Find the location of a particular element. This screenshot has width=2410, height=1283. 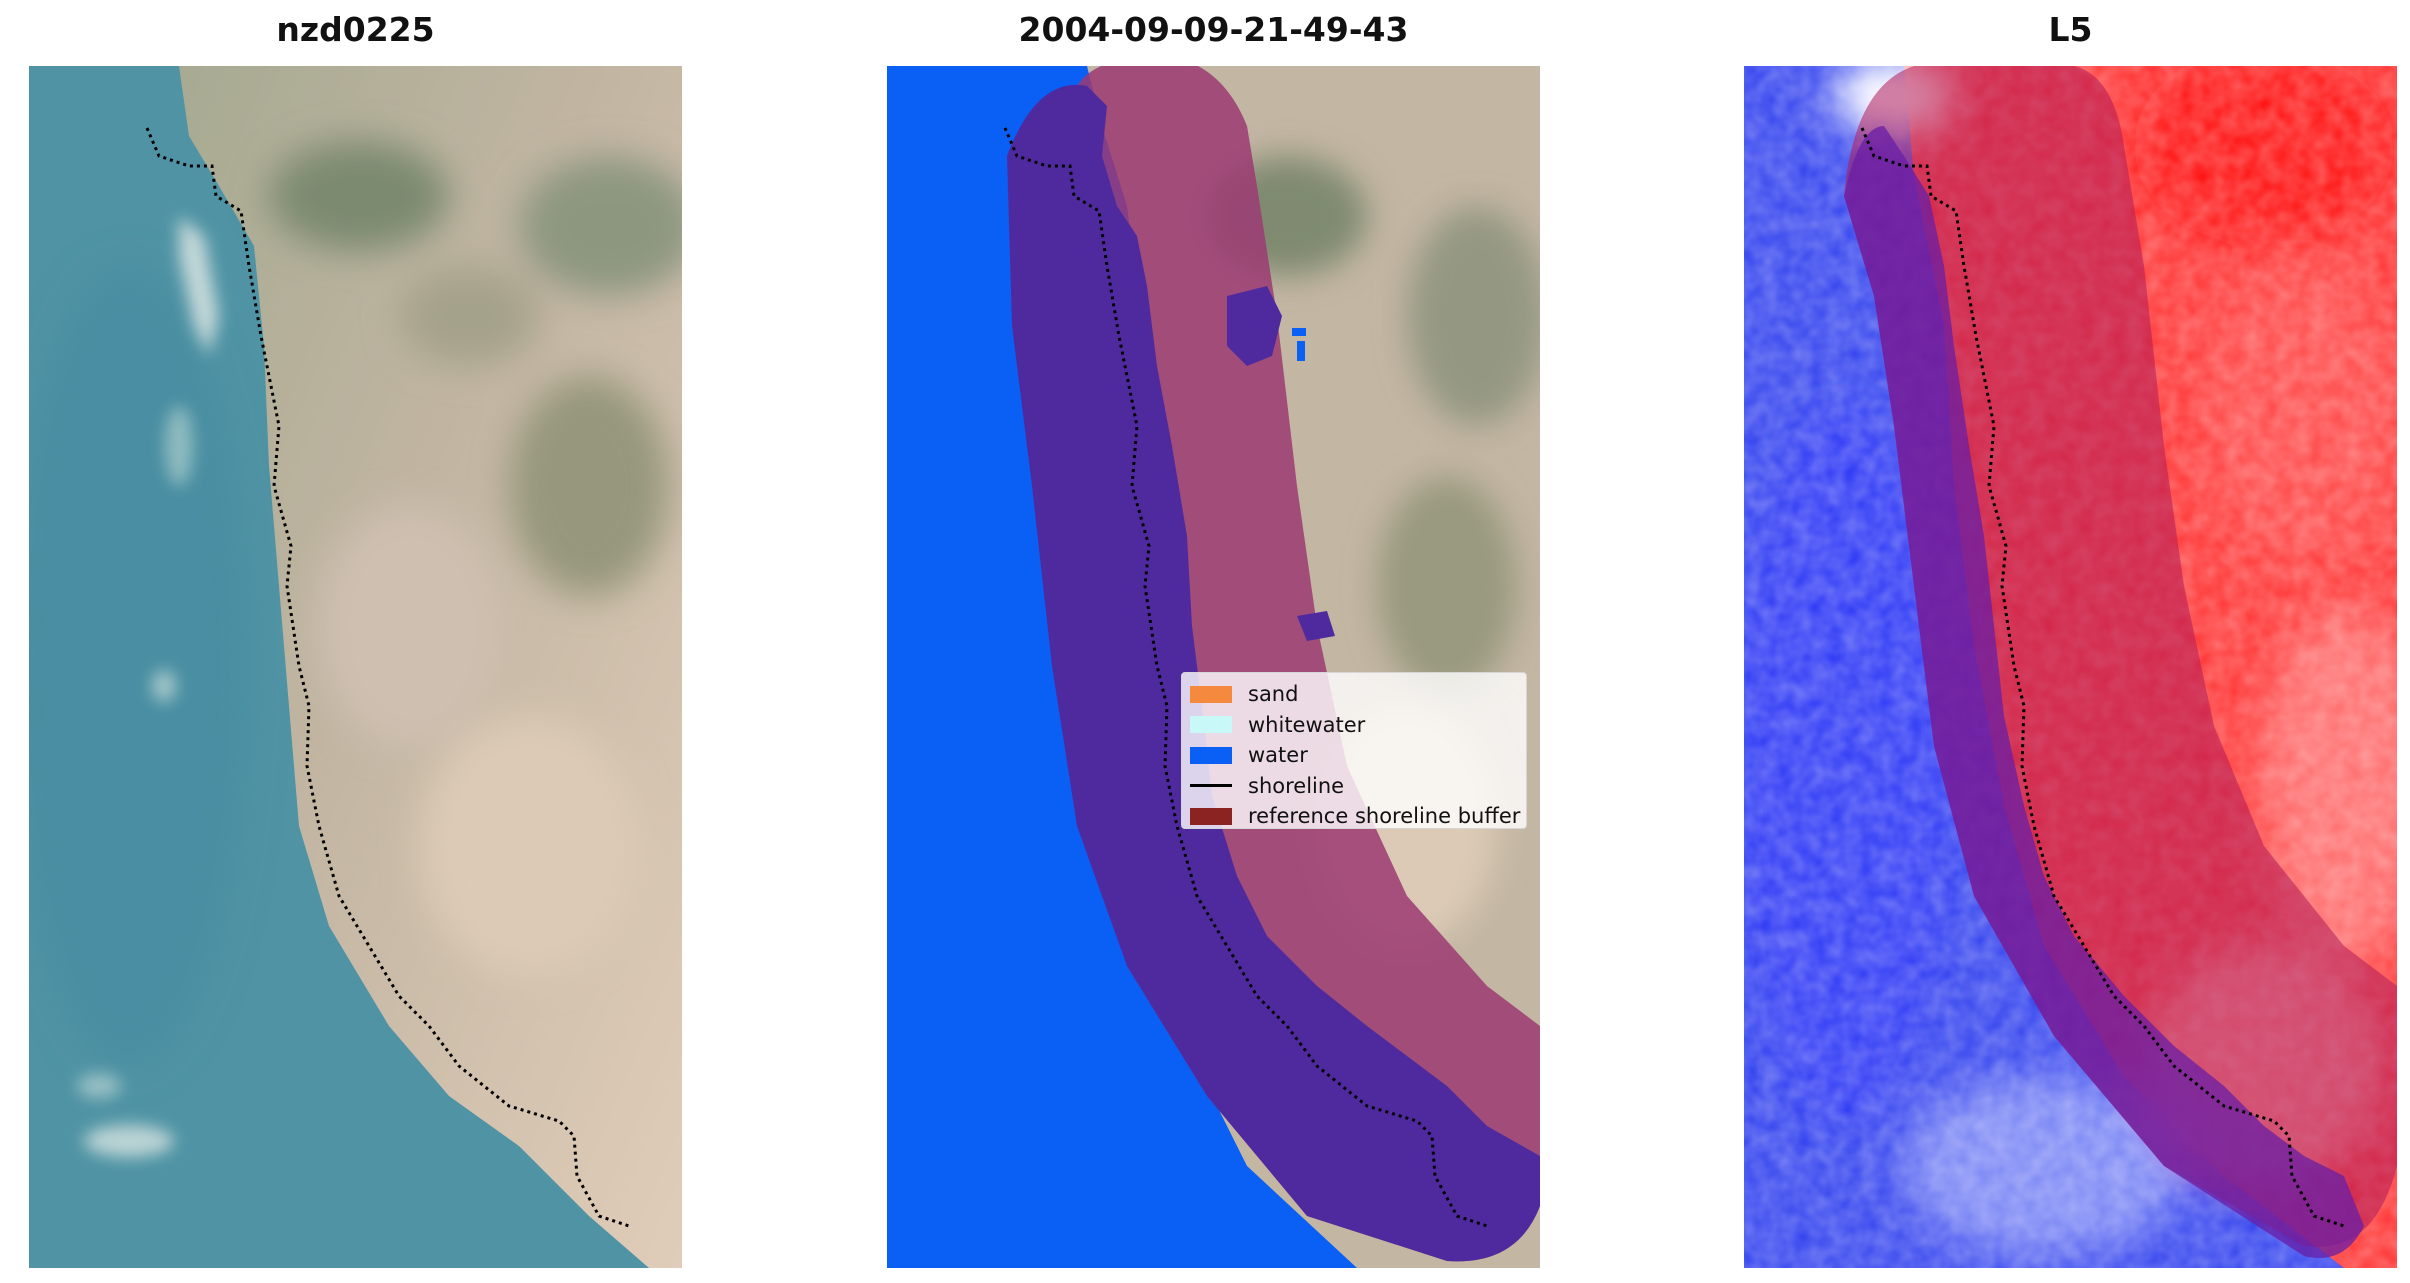

legend-label: reference shoreline buffer is located at coordinates (1384, 816).